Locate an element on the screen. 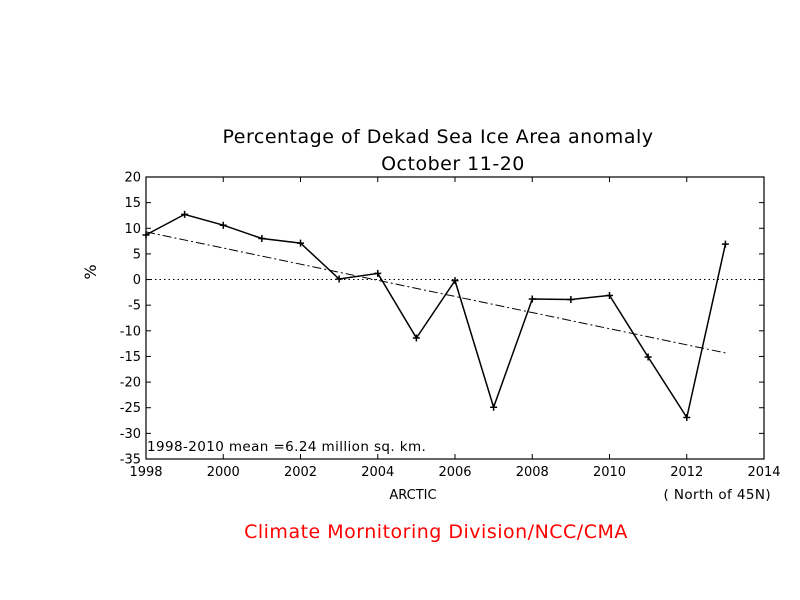  x-tick-label: 2004 is located at coordinates (377, 472).